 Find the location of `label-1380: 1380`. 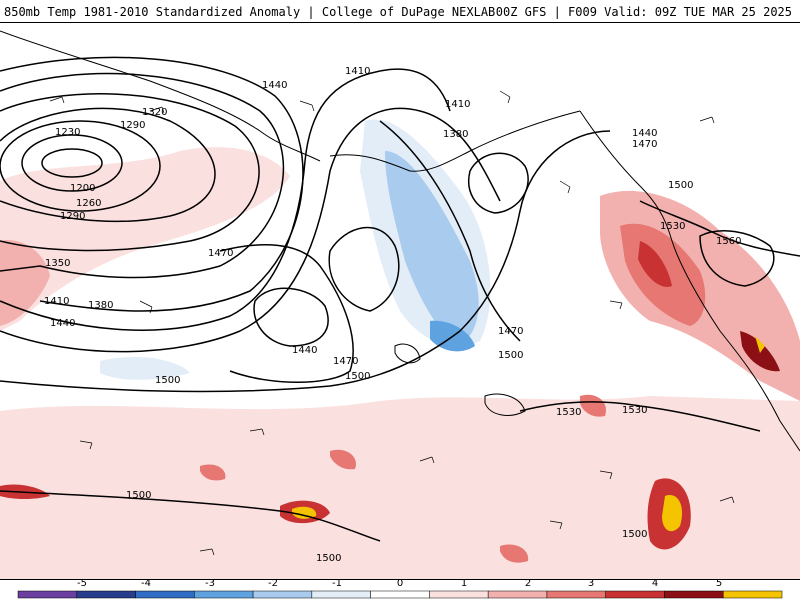

label-1380: 1380 is located at coordinates (100, 305).